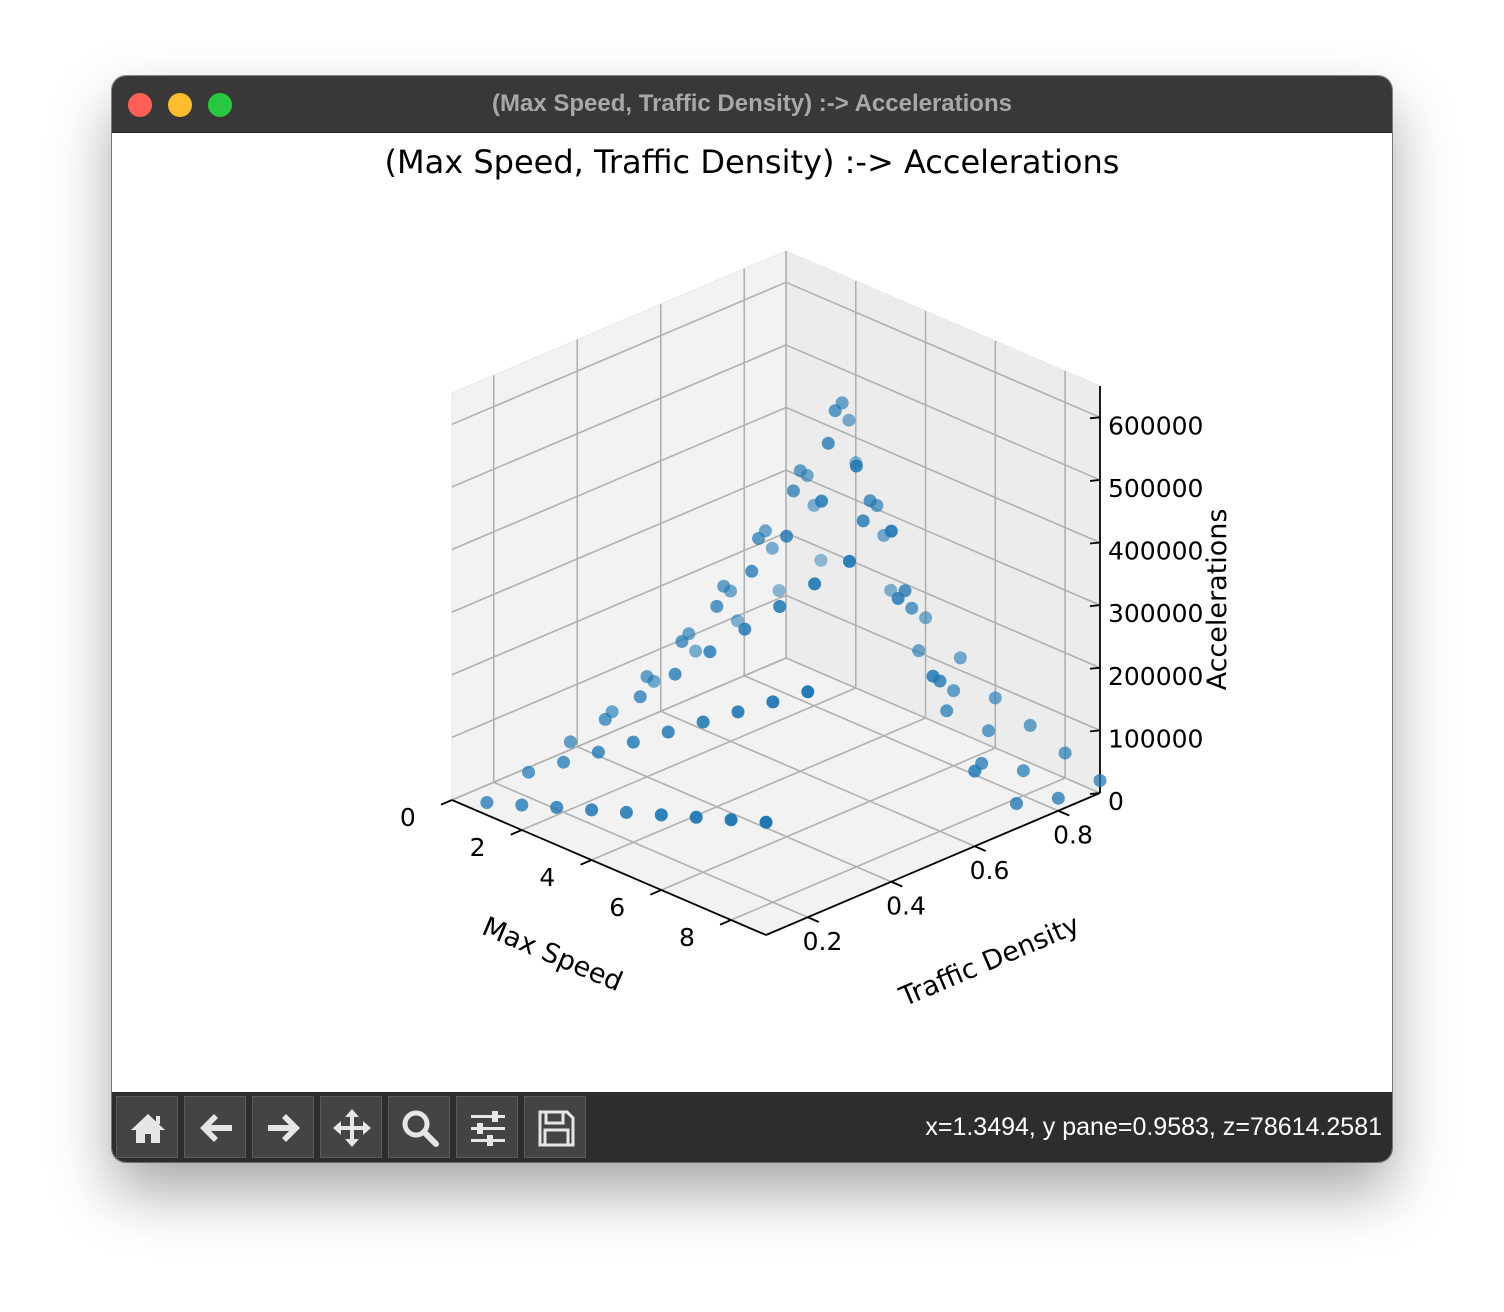 Image resolution: width=1504 pixels, height=1312 pixels. I want to click on x-tick-label: 8, so click(687, 937).